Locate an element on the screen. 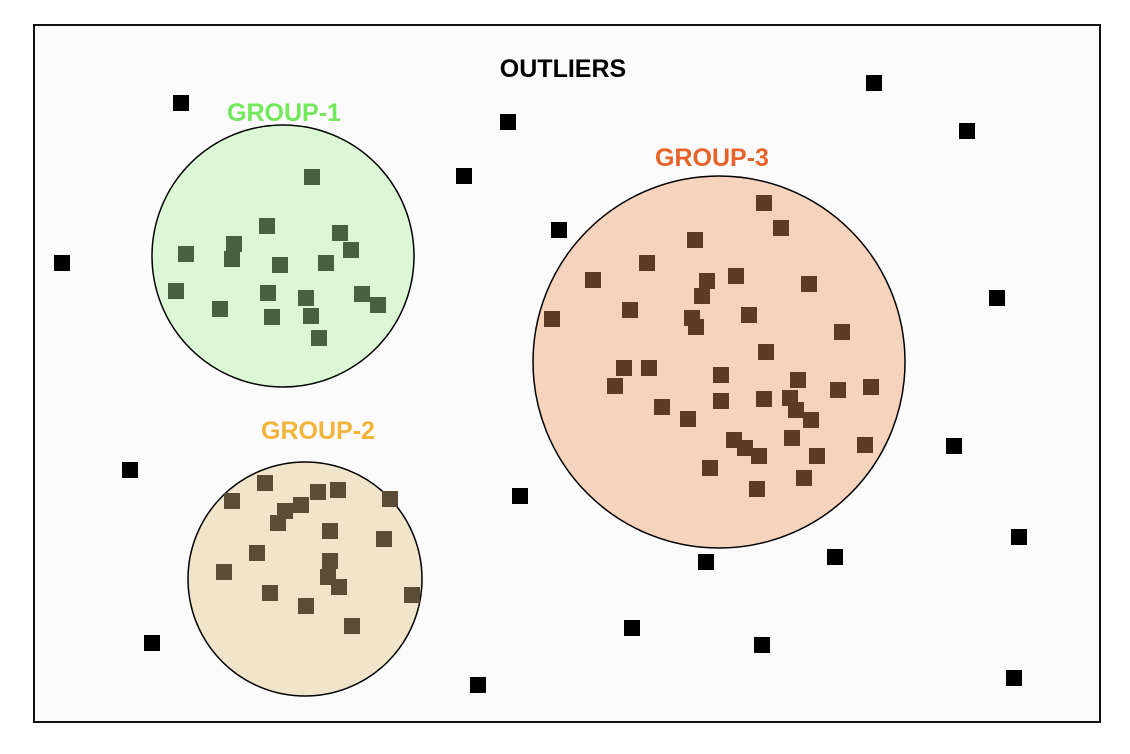 This screenshot has width=1130, height=754. group-2-label: GROUP-2 is located at coordinates (318, 431).